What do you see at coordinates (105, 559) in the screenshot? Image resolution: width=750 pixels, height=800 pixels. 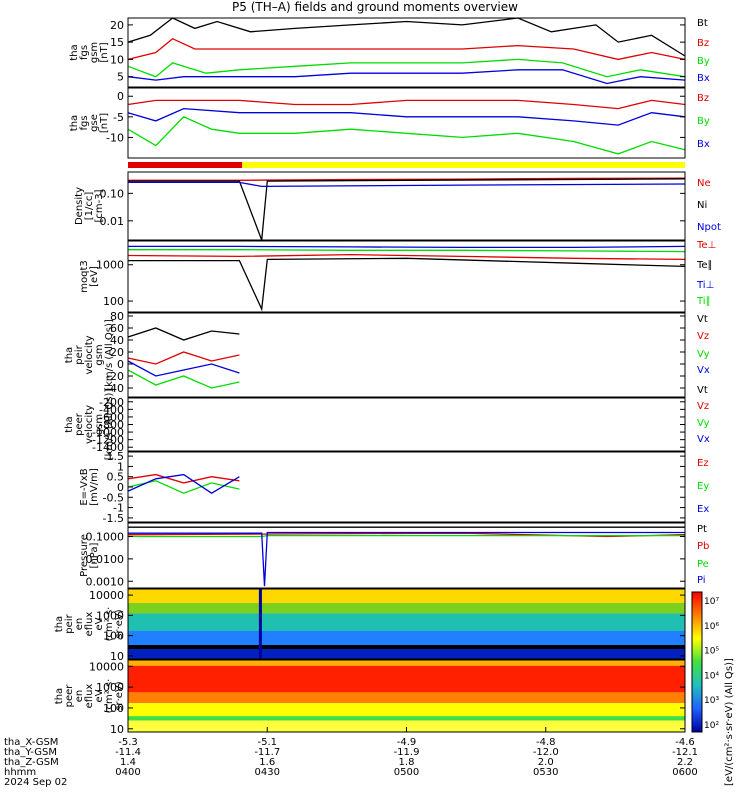 I see `y-tick-label: 0.0100` at bounding box center [105, 559].